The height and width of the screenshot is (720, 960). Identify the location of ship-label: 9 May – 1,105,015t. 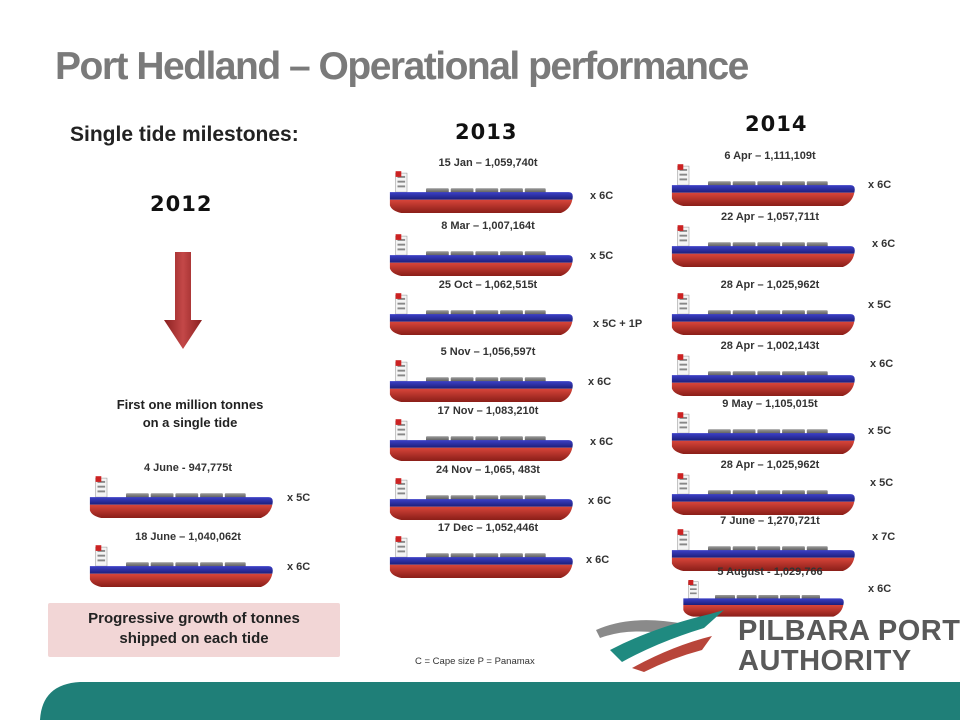
(770, 404).